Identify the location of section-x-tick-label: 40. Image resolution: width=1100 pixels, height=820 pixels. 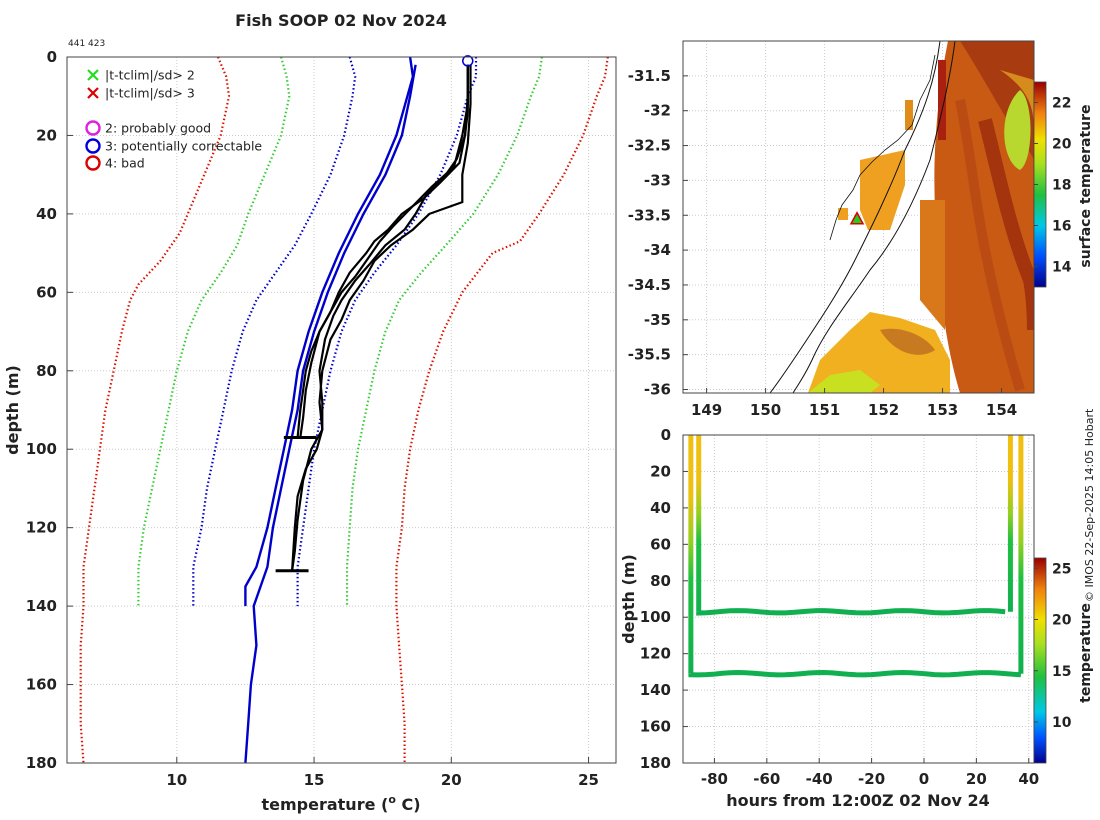
(1028, 779).